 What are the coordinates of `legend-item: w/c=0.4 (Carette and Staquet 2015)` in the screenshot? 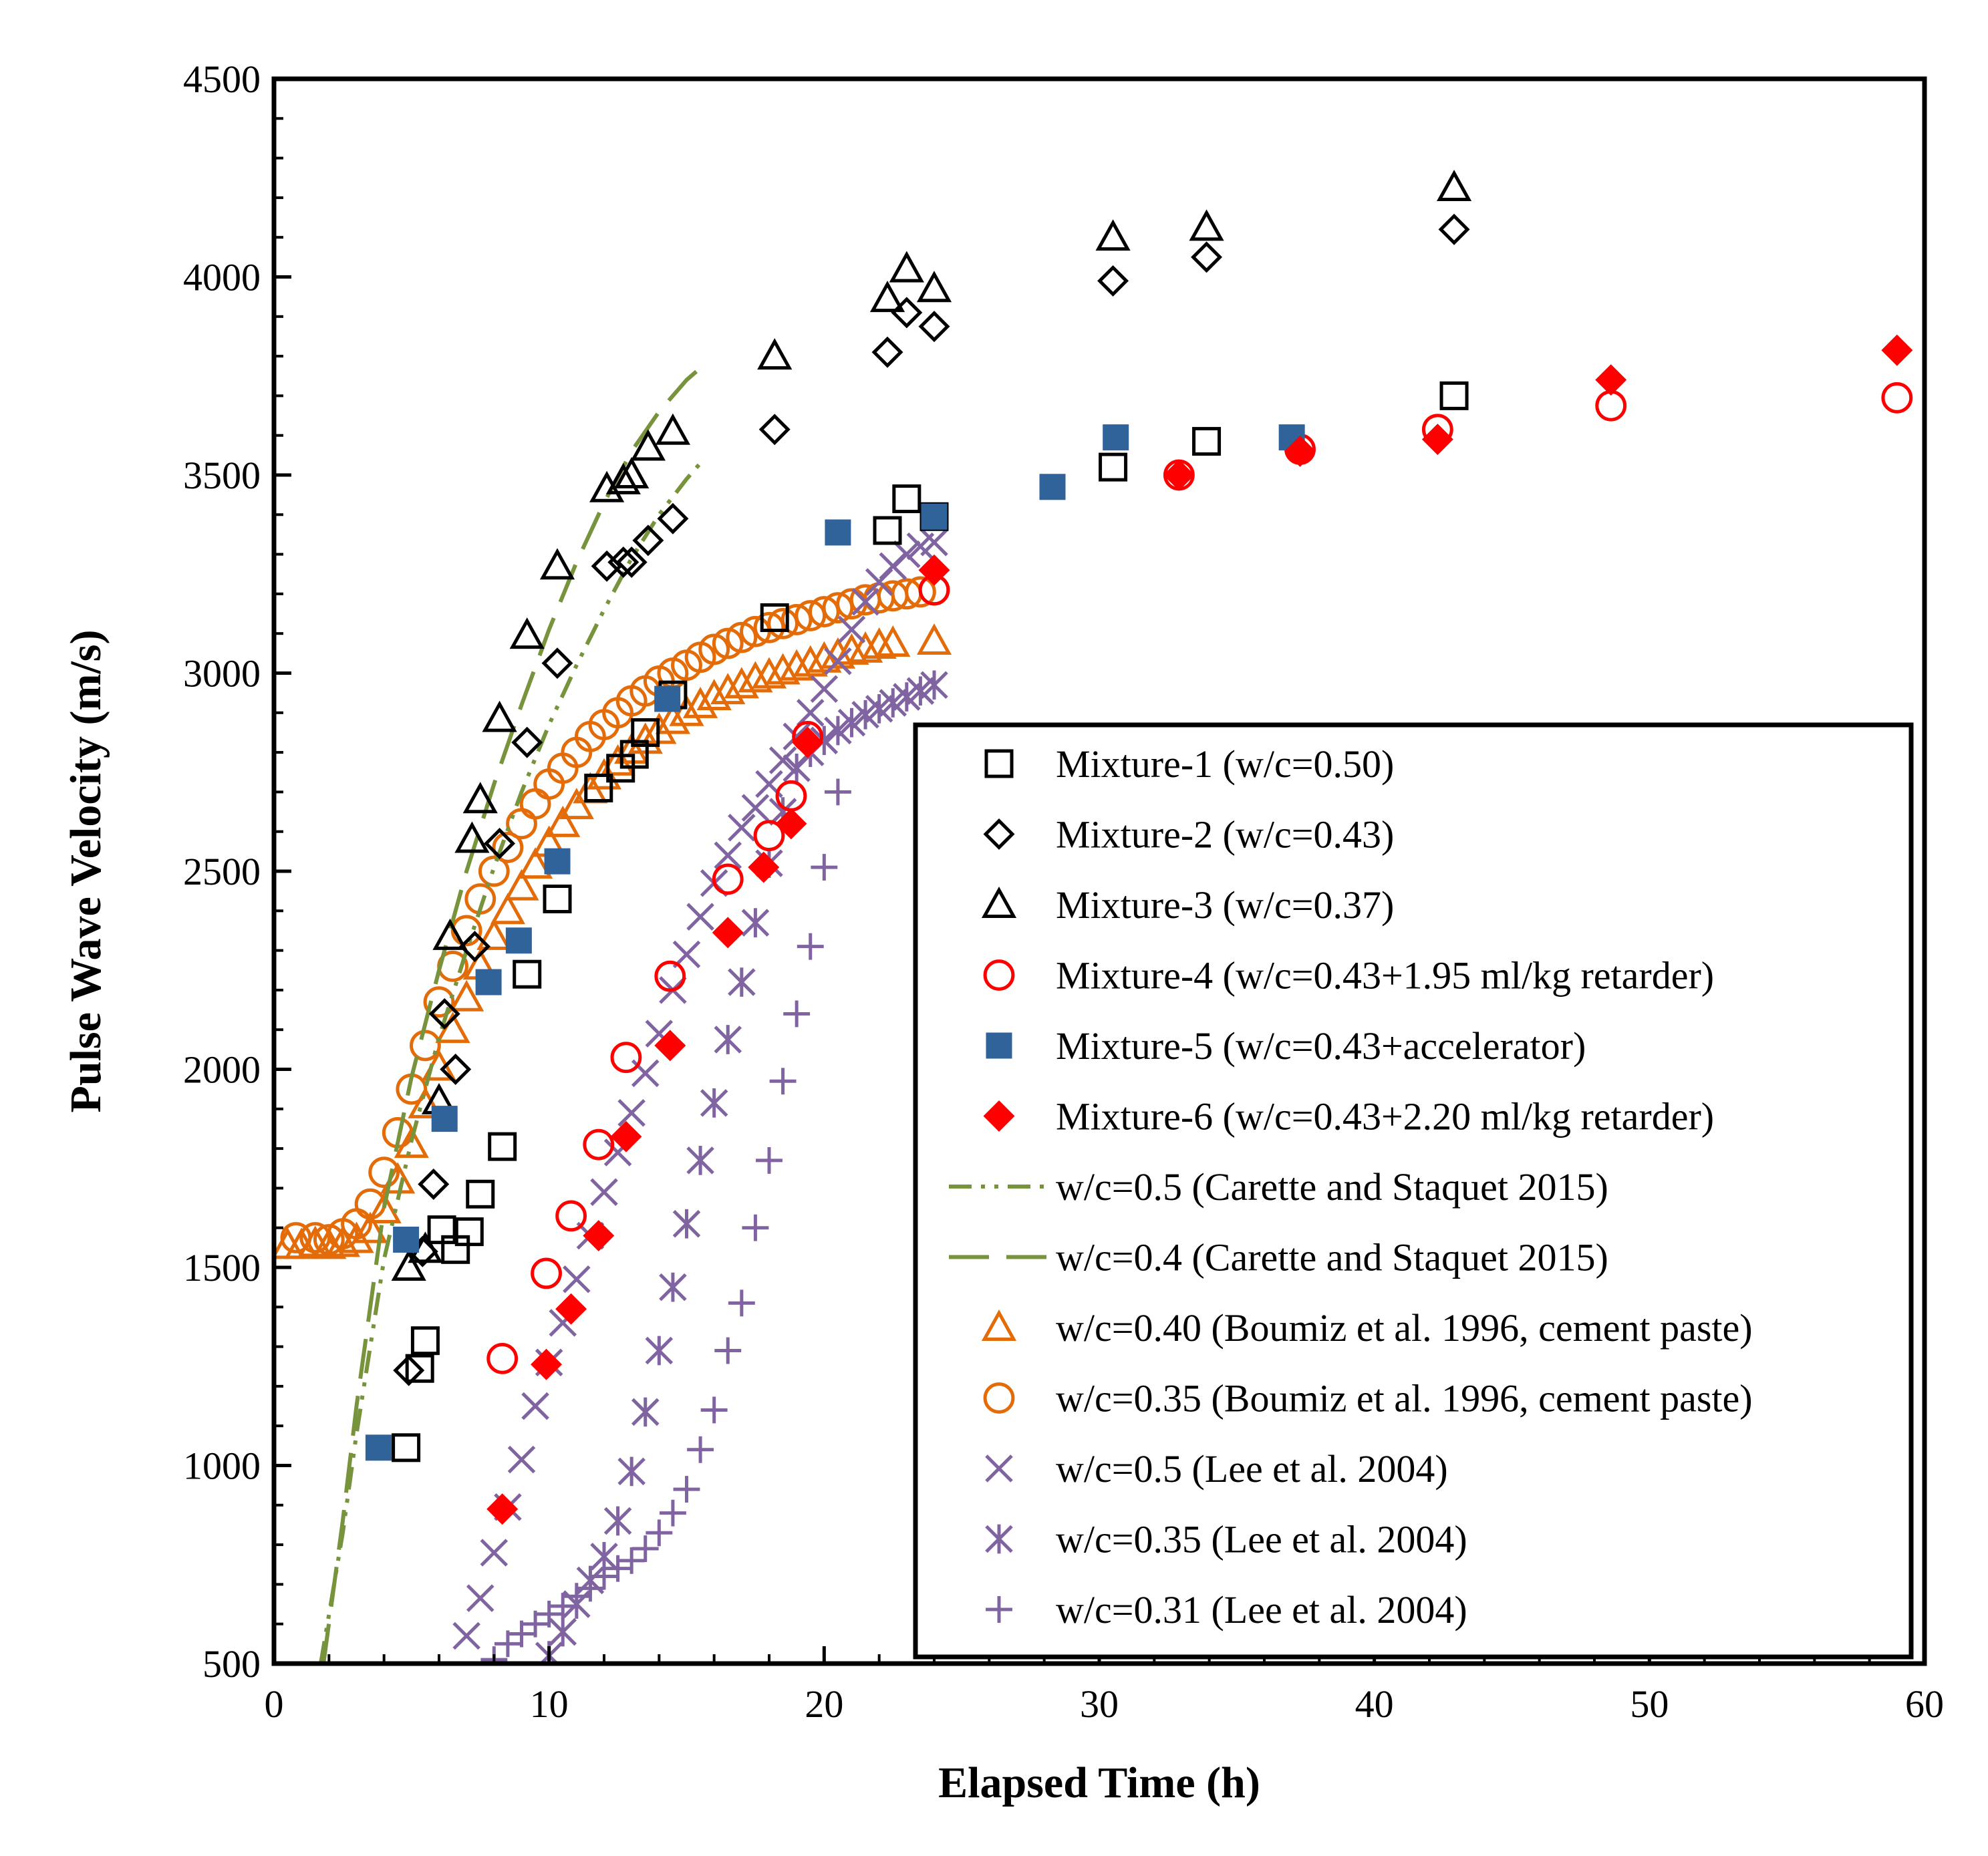 It's located at (1278, 1257).